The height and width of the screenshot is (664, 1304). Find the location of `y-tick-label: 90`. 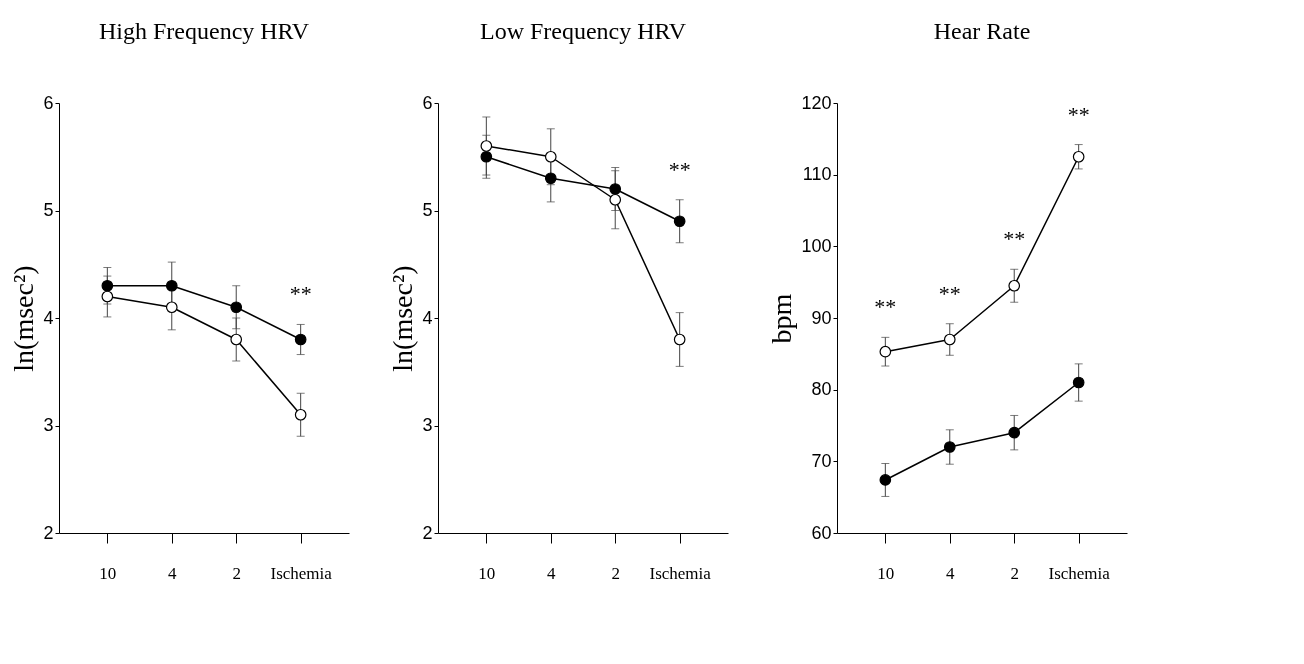

y-tick-label: 90 is located at coordinates (821, 317).